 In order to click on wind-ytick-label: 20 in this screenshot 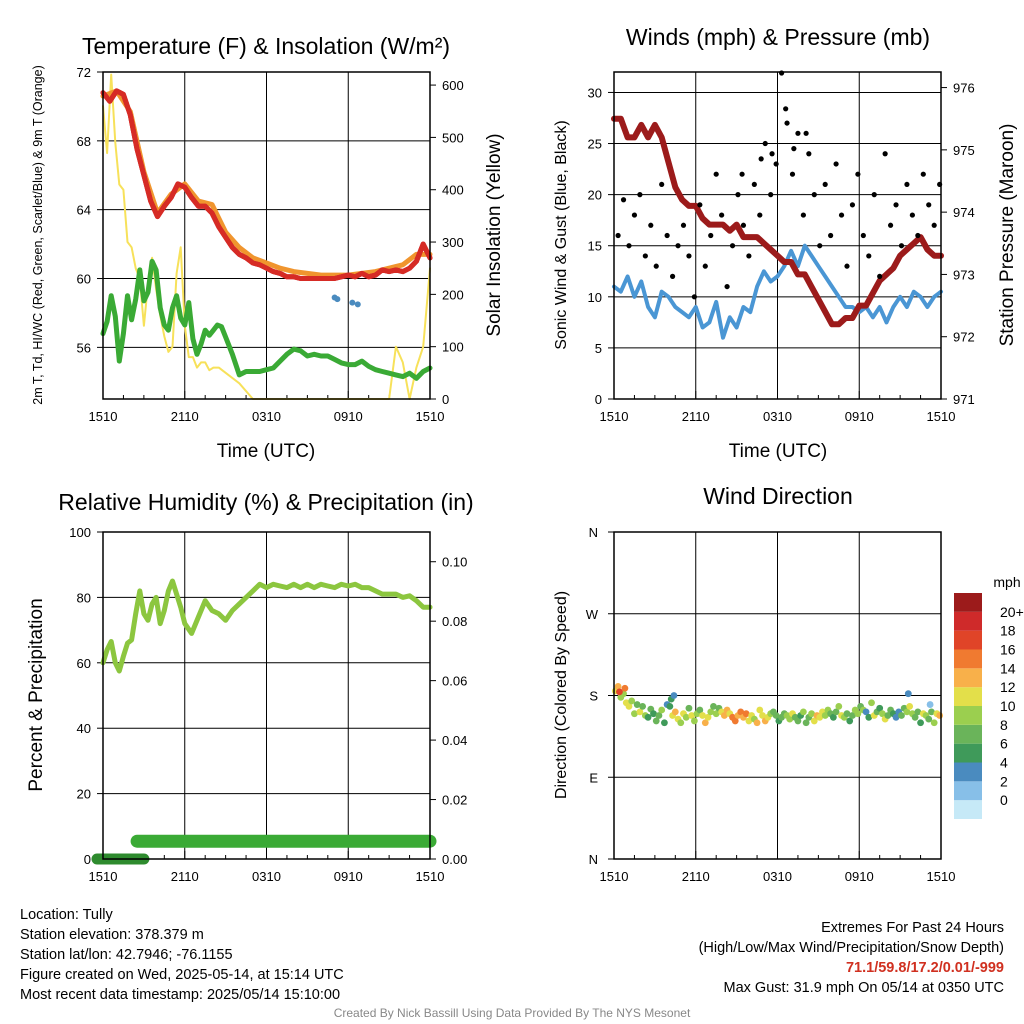, I will do `click(595, 195)`.